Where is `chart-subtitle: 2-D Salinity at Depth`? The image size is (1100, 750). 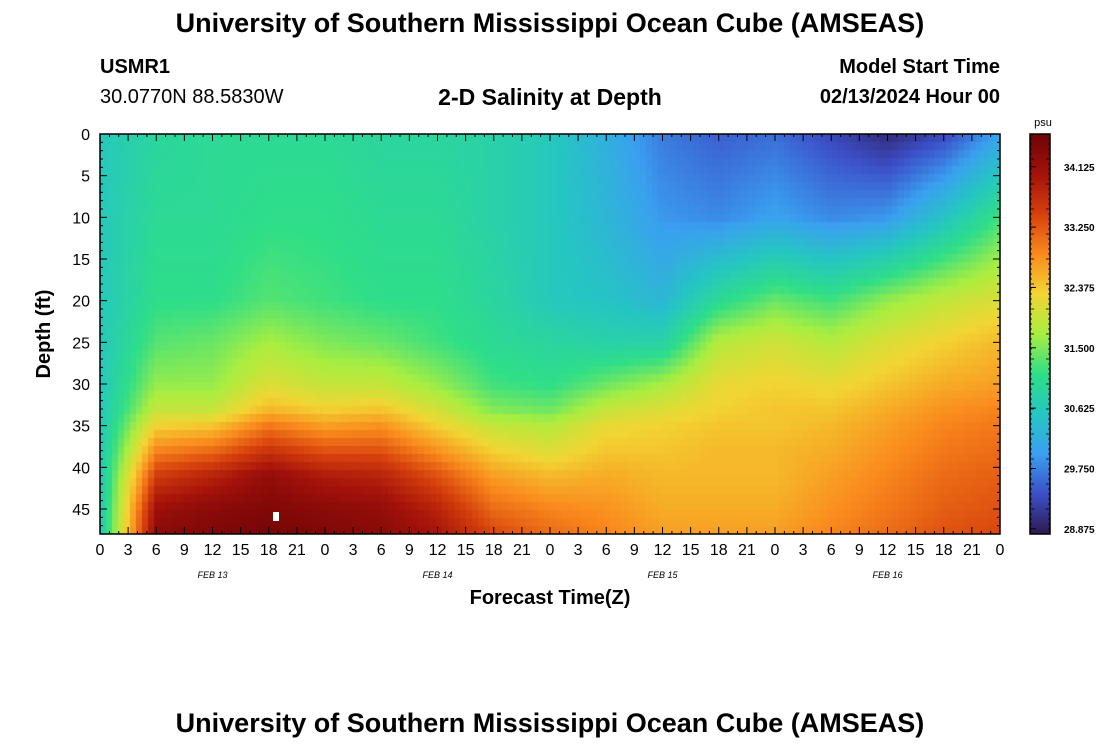
chart-subtitle: 2-D Salinity at Depth is located at coordinates (550, 97).